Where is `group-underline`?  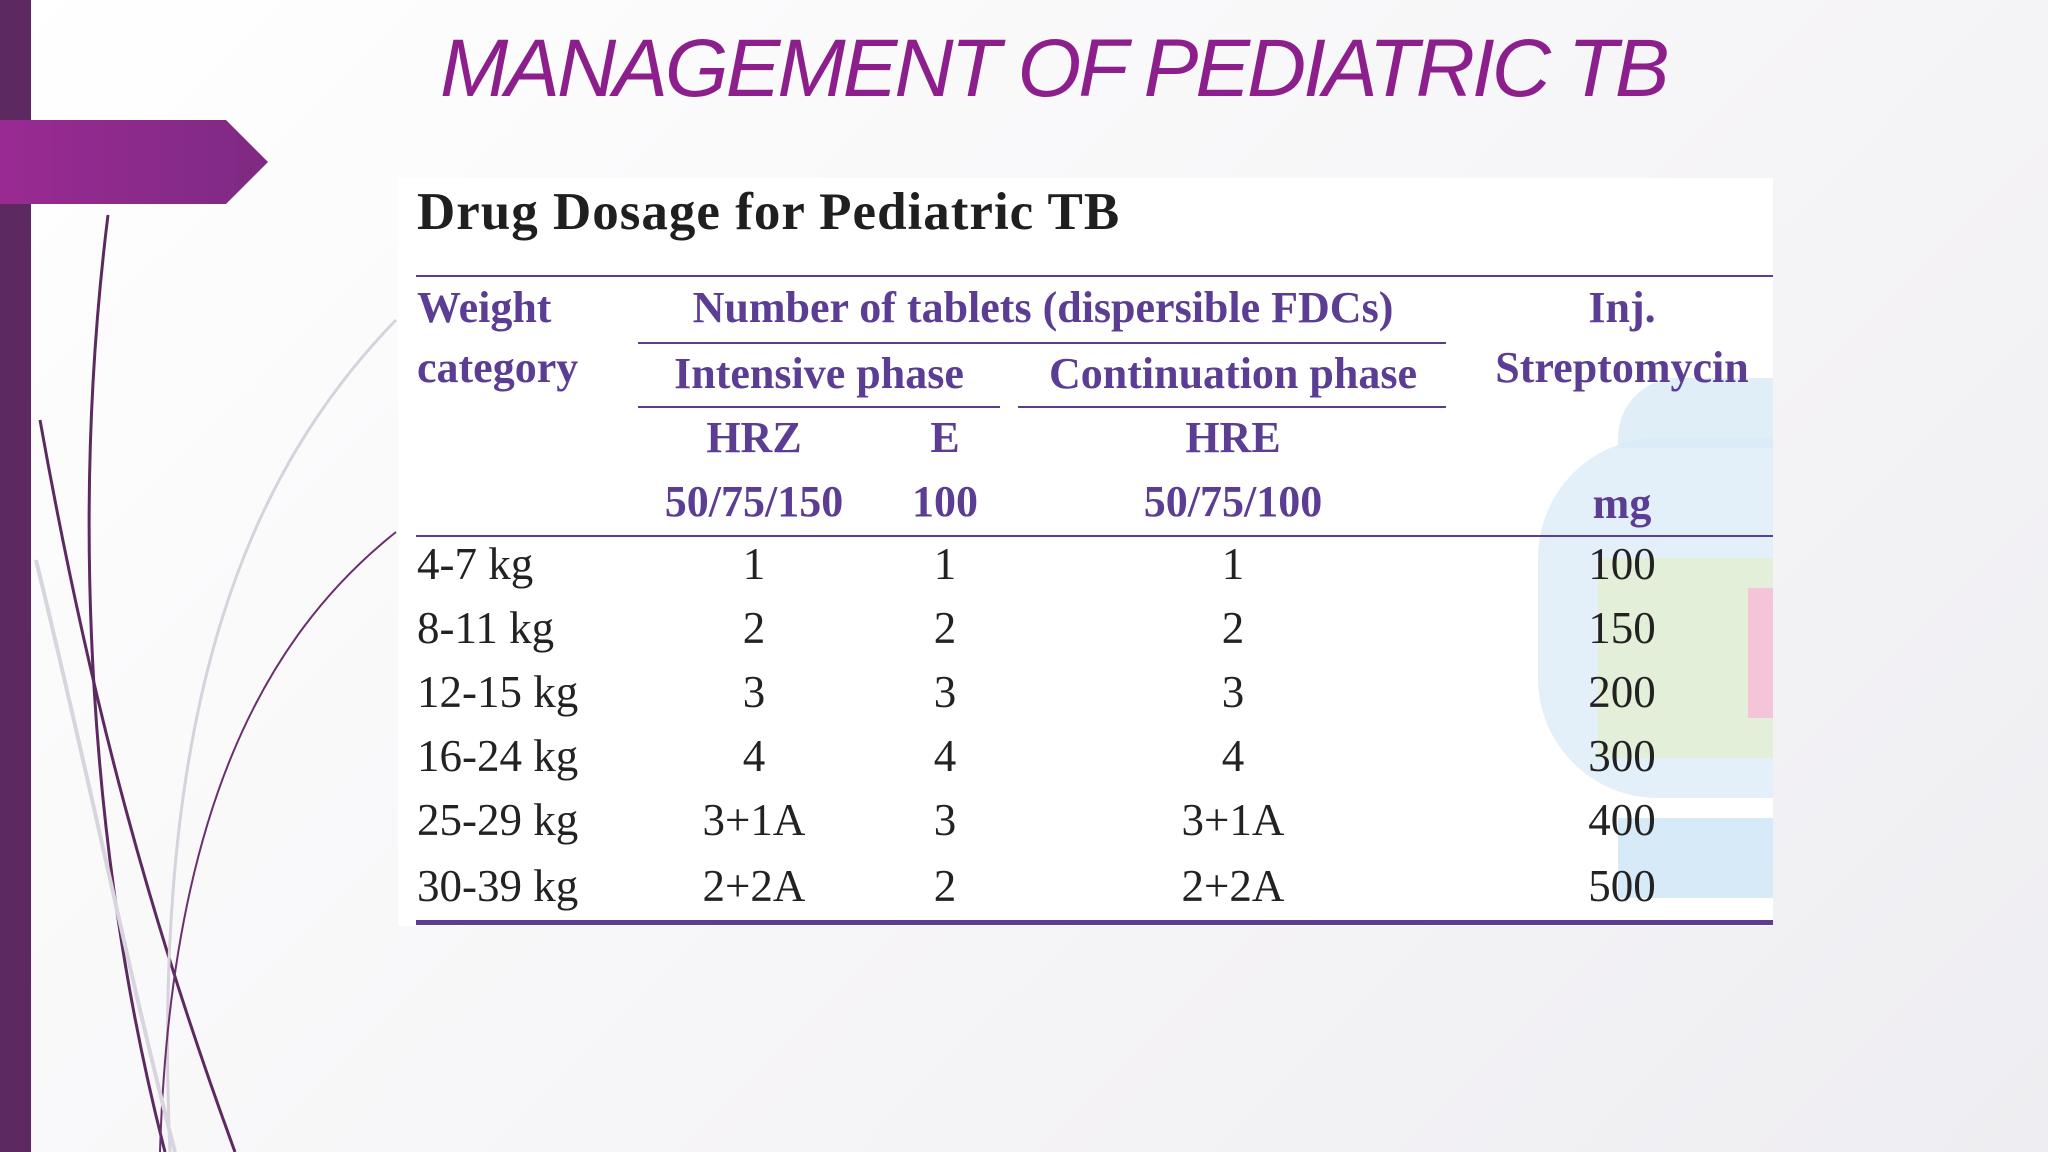 group-underline is located at coordinates (1042, 343).